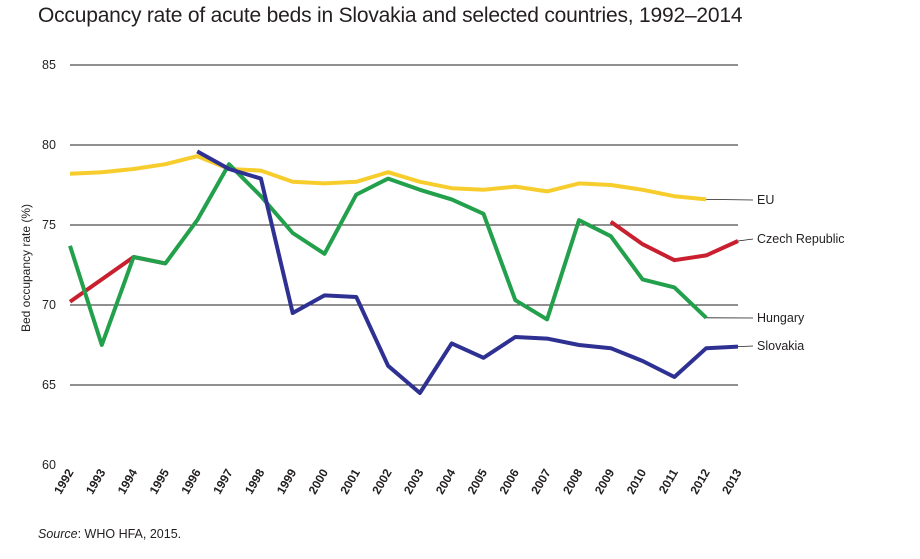 Image resolution: width=920 pixels, height=559 pixels. What do you see at coordinates (780, 346) in the screenshot?
I see `series-label-slovakia: Slovakia` at bounding box center [780, 346].